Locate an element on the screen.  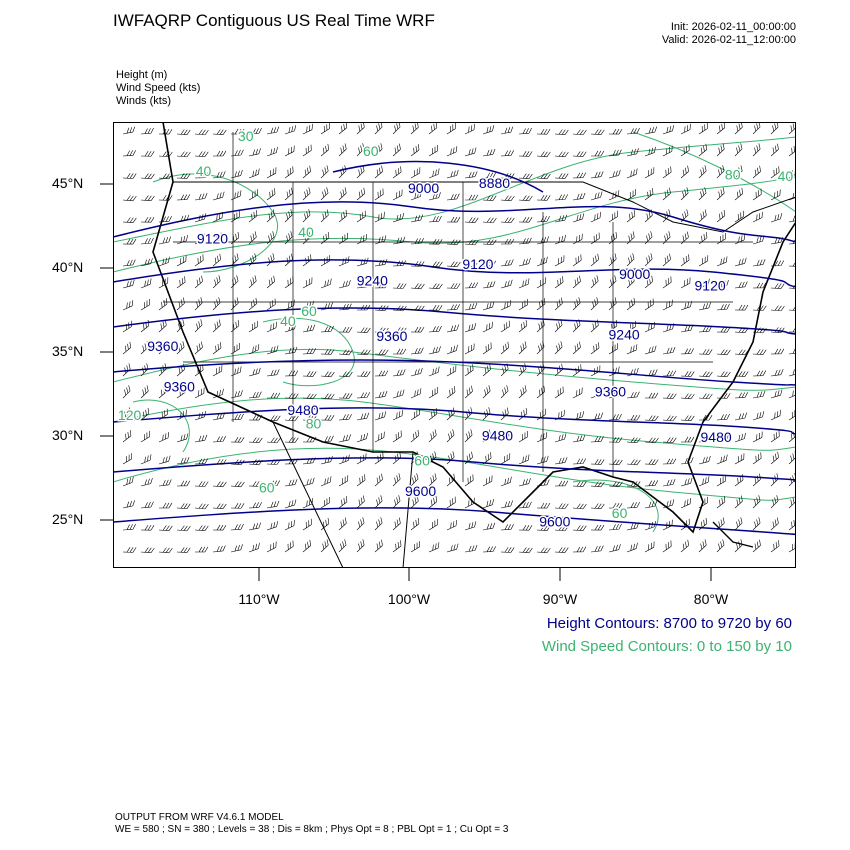
height-contour-label: 9360 is located at coordinates (162, 346).